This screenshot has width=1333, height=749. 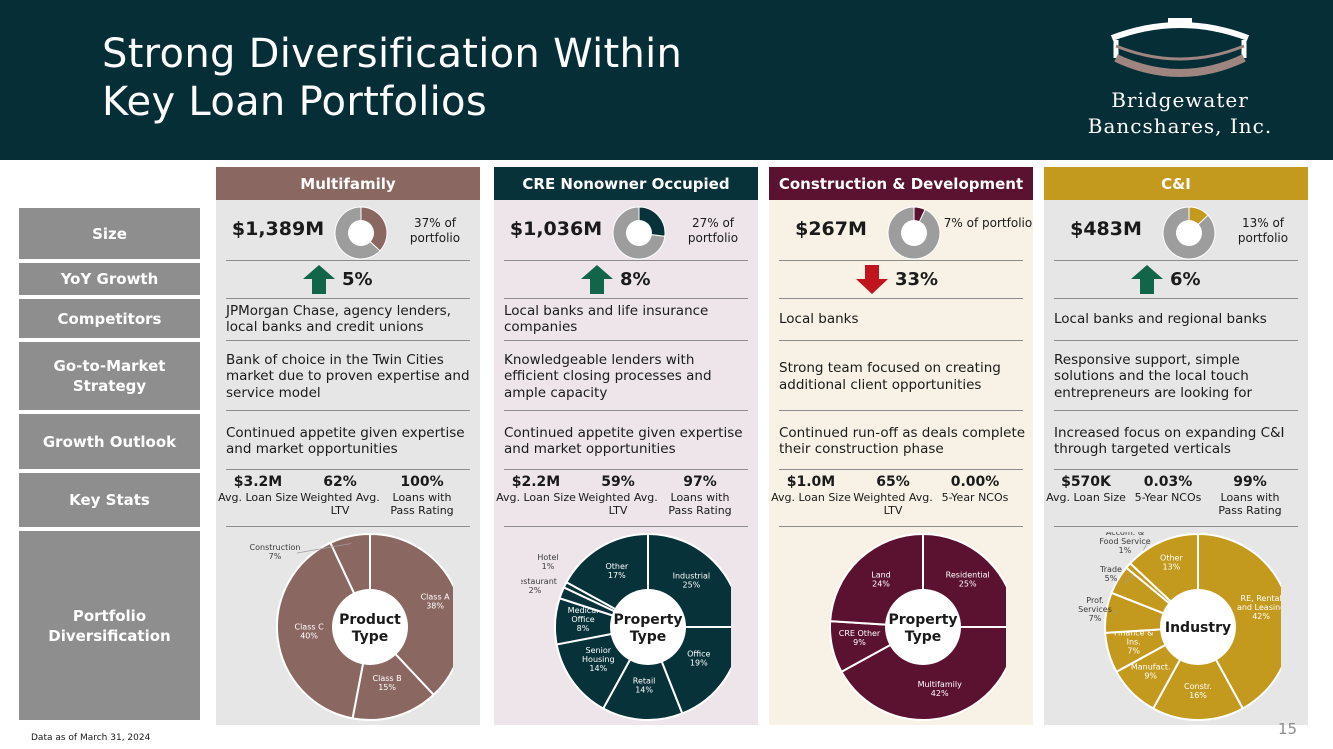 What do you see at coordinates (901, 280) in the screenshot?
I see `yoy-growth: 33%` at bounding box center [901, 280].